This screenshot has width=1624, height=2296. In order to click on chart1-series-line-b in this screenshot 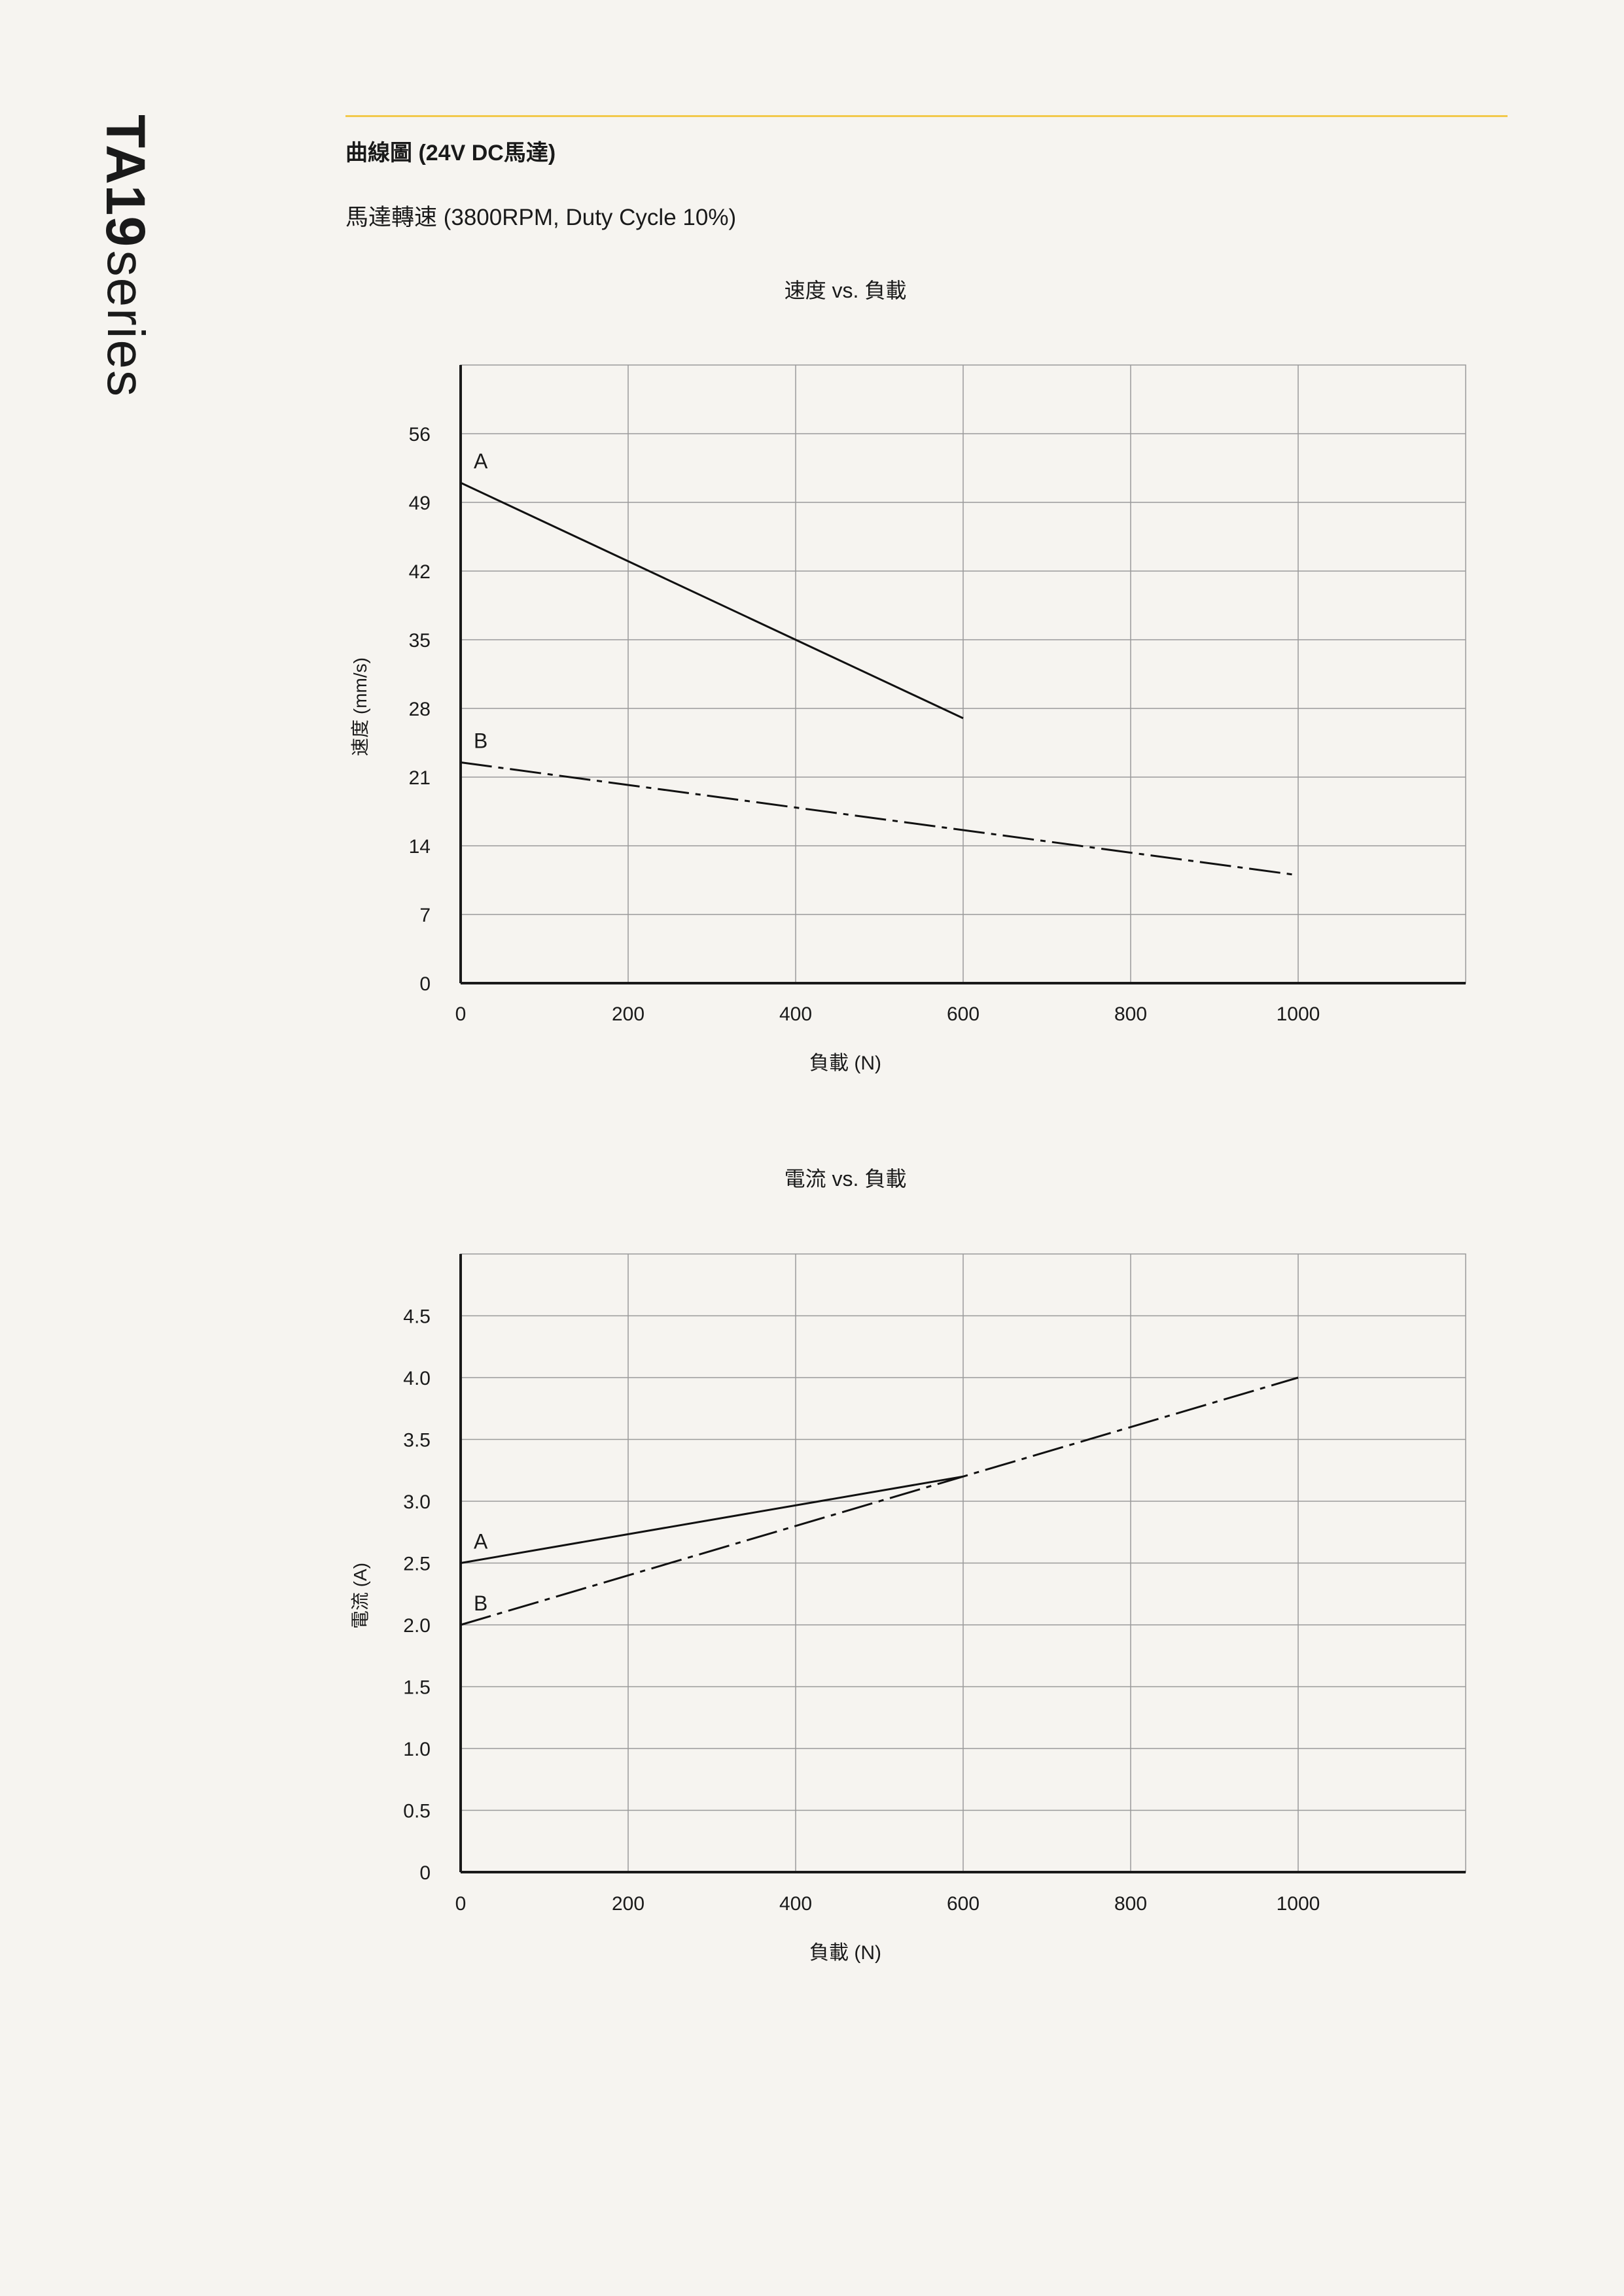, I will do `click(879, 819)`.